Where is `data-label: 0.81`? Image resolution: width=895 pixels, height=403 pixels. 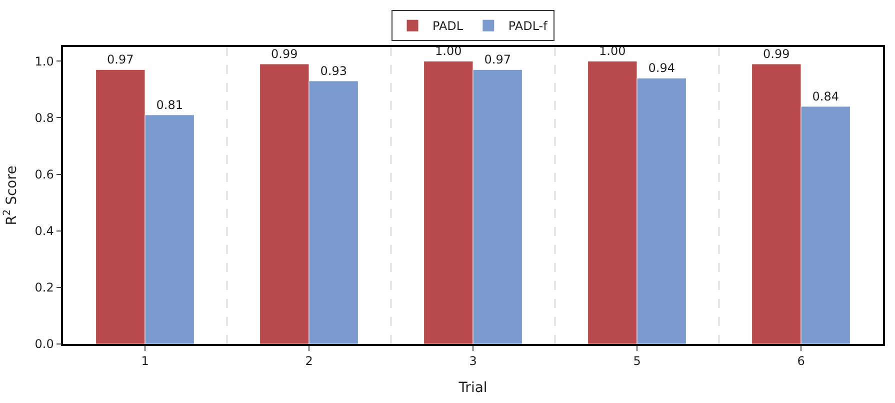
data-label: 0.81 is located at coordinates (169, 105).